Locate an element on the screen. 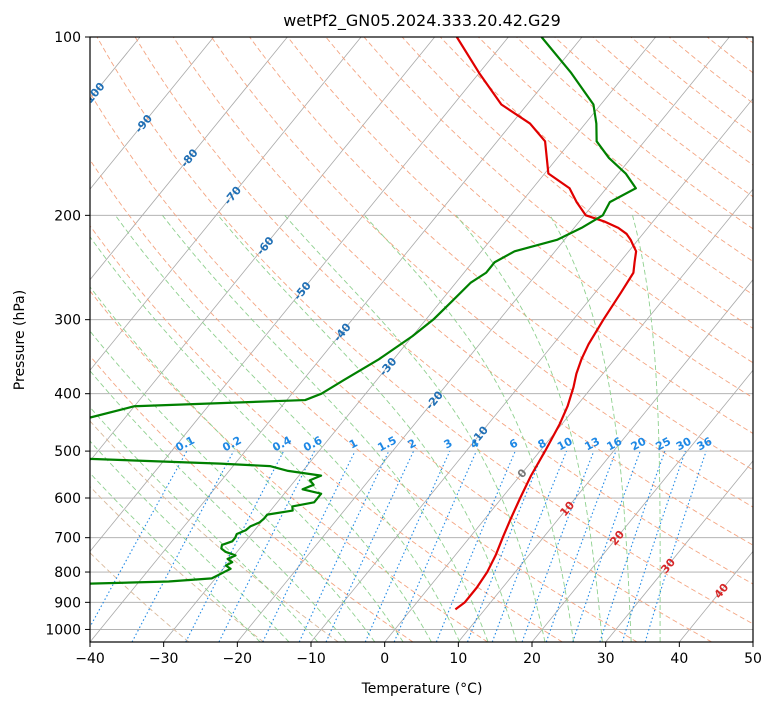 Image resolution: width=775 pixels, height=712 pixels. mixing-ratio-label: 30 is located at coordinates (684, 444).